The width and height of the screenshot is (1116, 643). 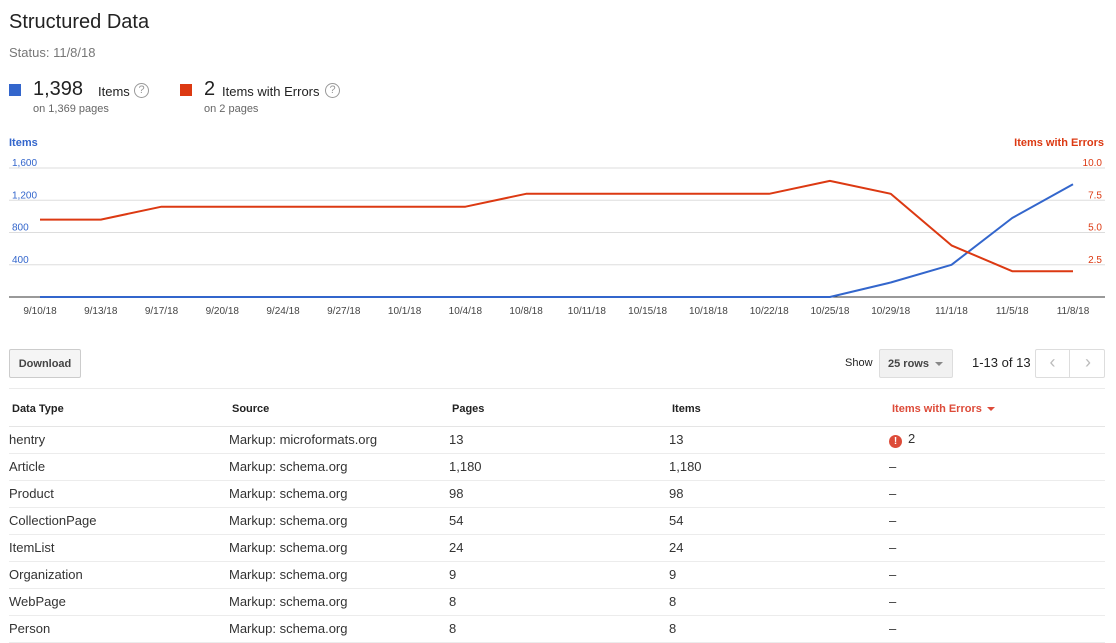 What do you see at coordinates (339, 409) in the screenshot?
I see `column-header-source: Source` at bounding box center [339, 409].